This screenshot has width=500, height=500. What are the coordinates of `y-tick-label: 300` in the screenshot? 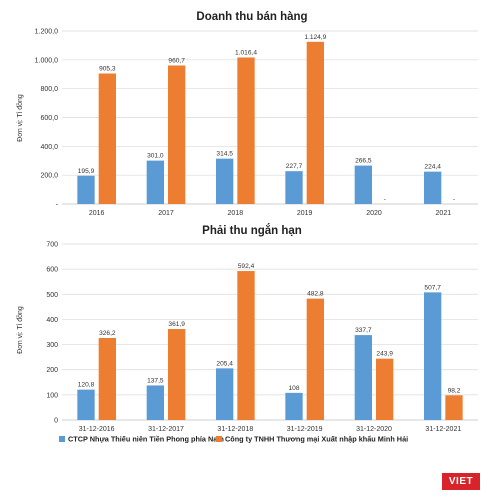 It's located at (52, 345).